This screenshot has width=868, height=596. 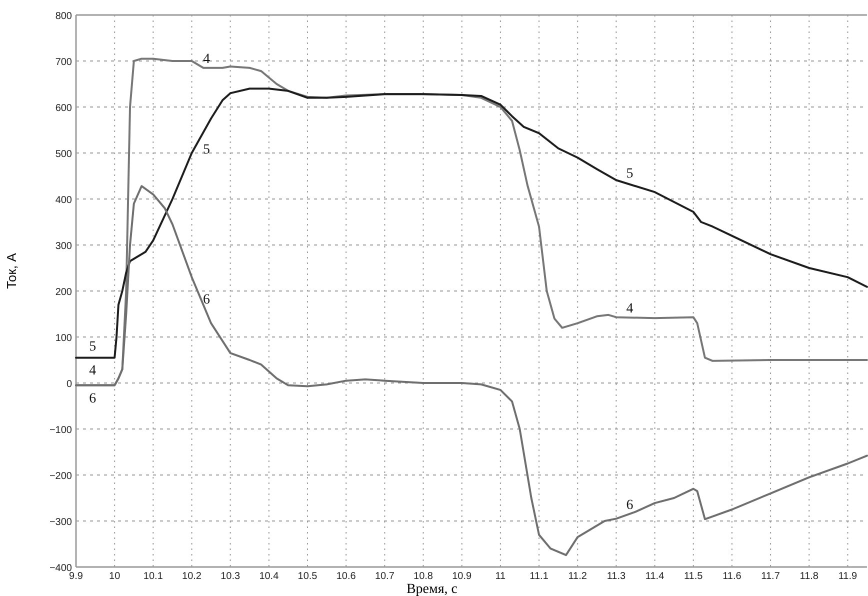 I want to click on series-label: 6, so click(x=630, y=505).